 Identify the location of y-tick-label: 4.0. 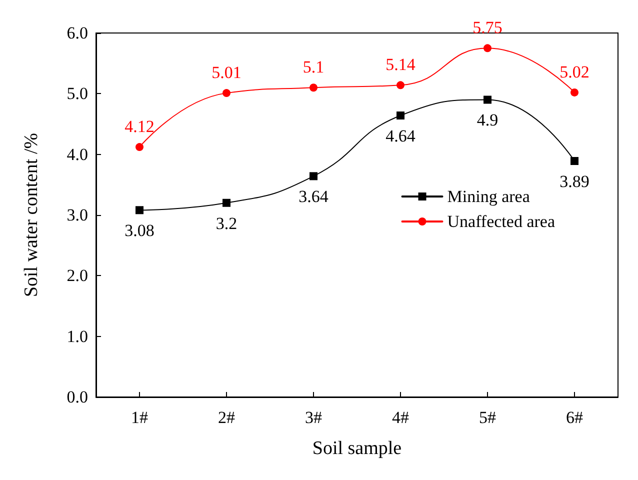
(77, 154).